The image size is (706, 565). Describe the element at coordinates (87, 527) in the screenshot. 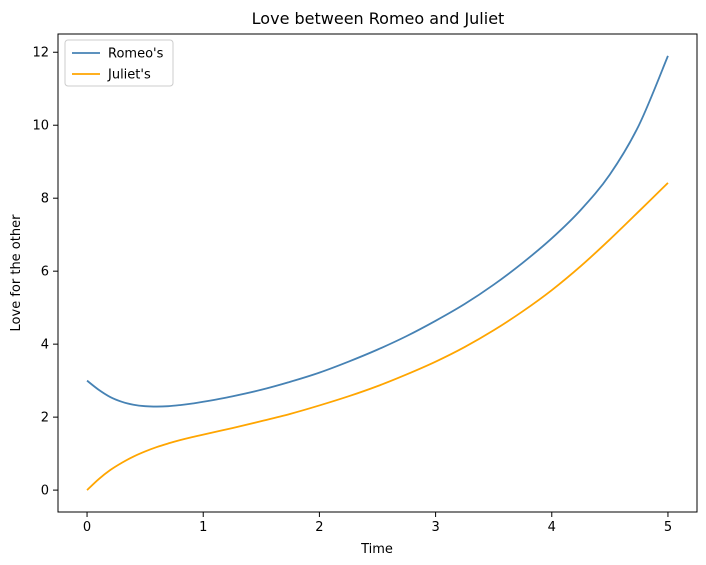

I see `x-tick-label: 0` at that location.